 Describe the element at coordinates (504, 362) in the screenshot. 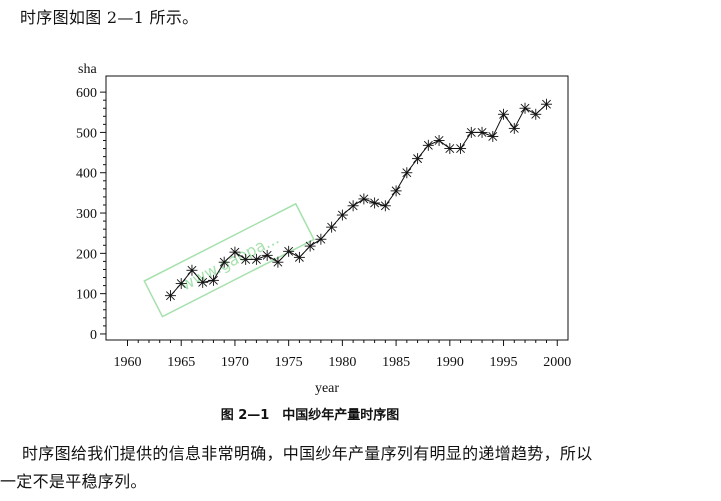

I see `x-tick-label: 1995` at that location.